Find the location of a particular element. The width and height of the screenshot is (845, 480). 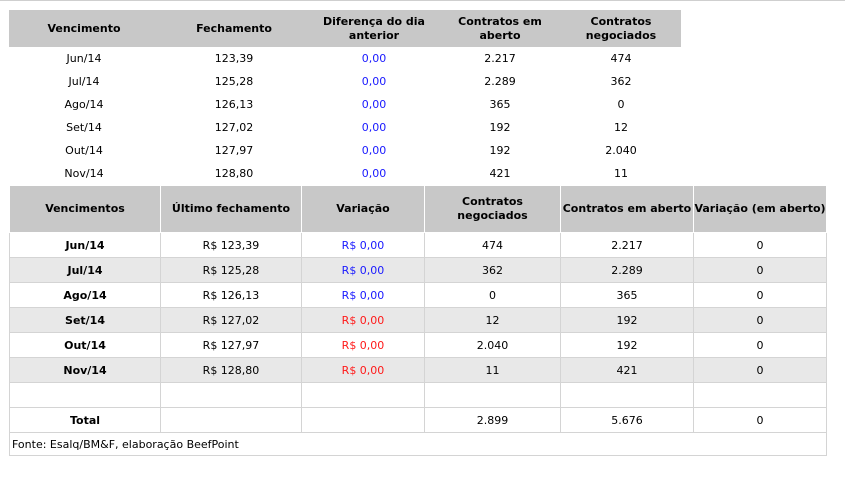

total-ultimo-fechamento is located at coordinates (231, 420).